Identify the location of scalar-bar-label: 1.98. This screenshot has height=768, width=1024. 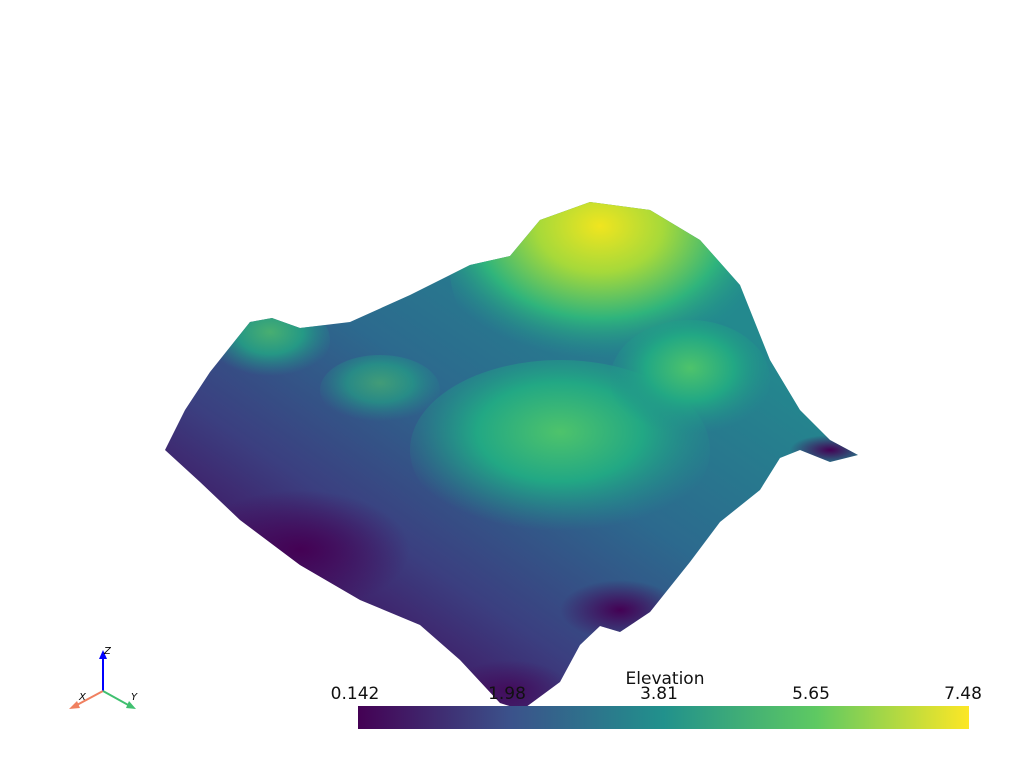
(507, 694).